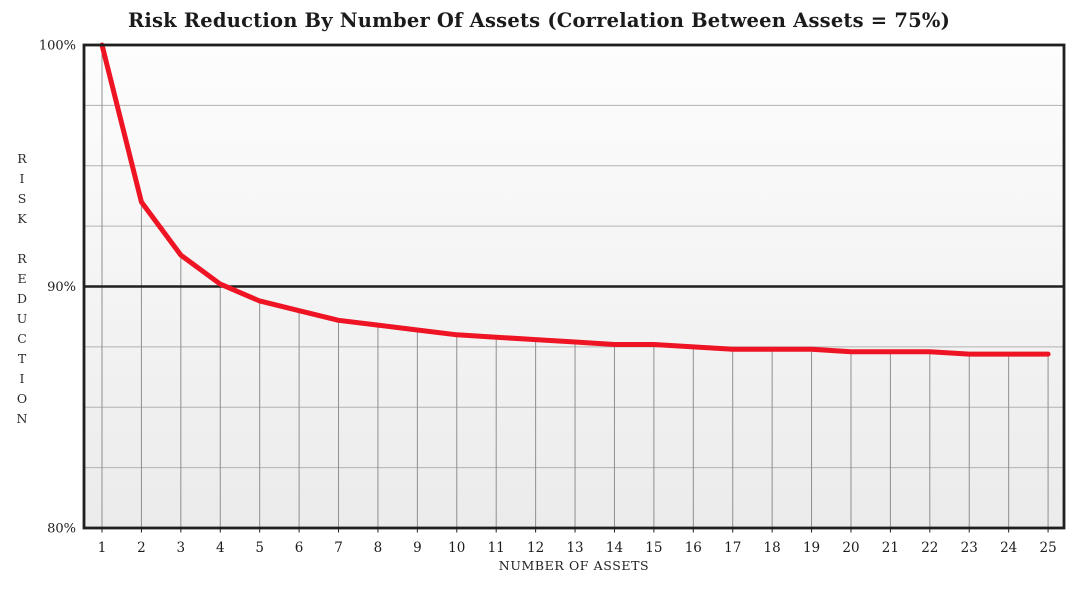 The width and height of the screenshot is (1078, 589). Describe the element at coordinates (772, 548) in the screenshot. I see `x-tick-label: 18` at that location.